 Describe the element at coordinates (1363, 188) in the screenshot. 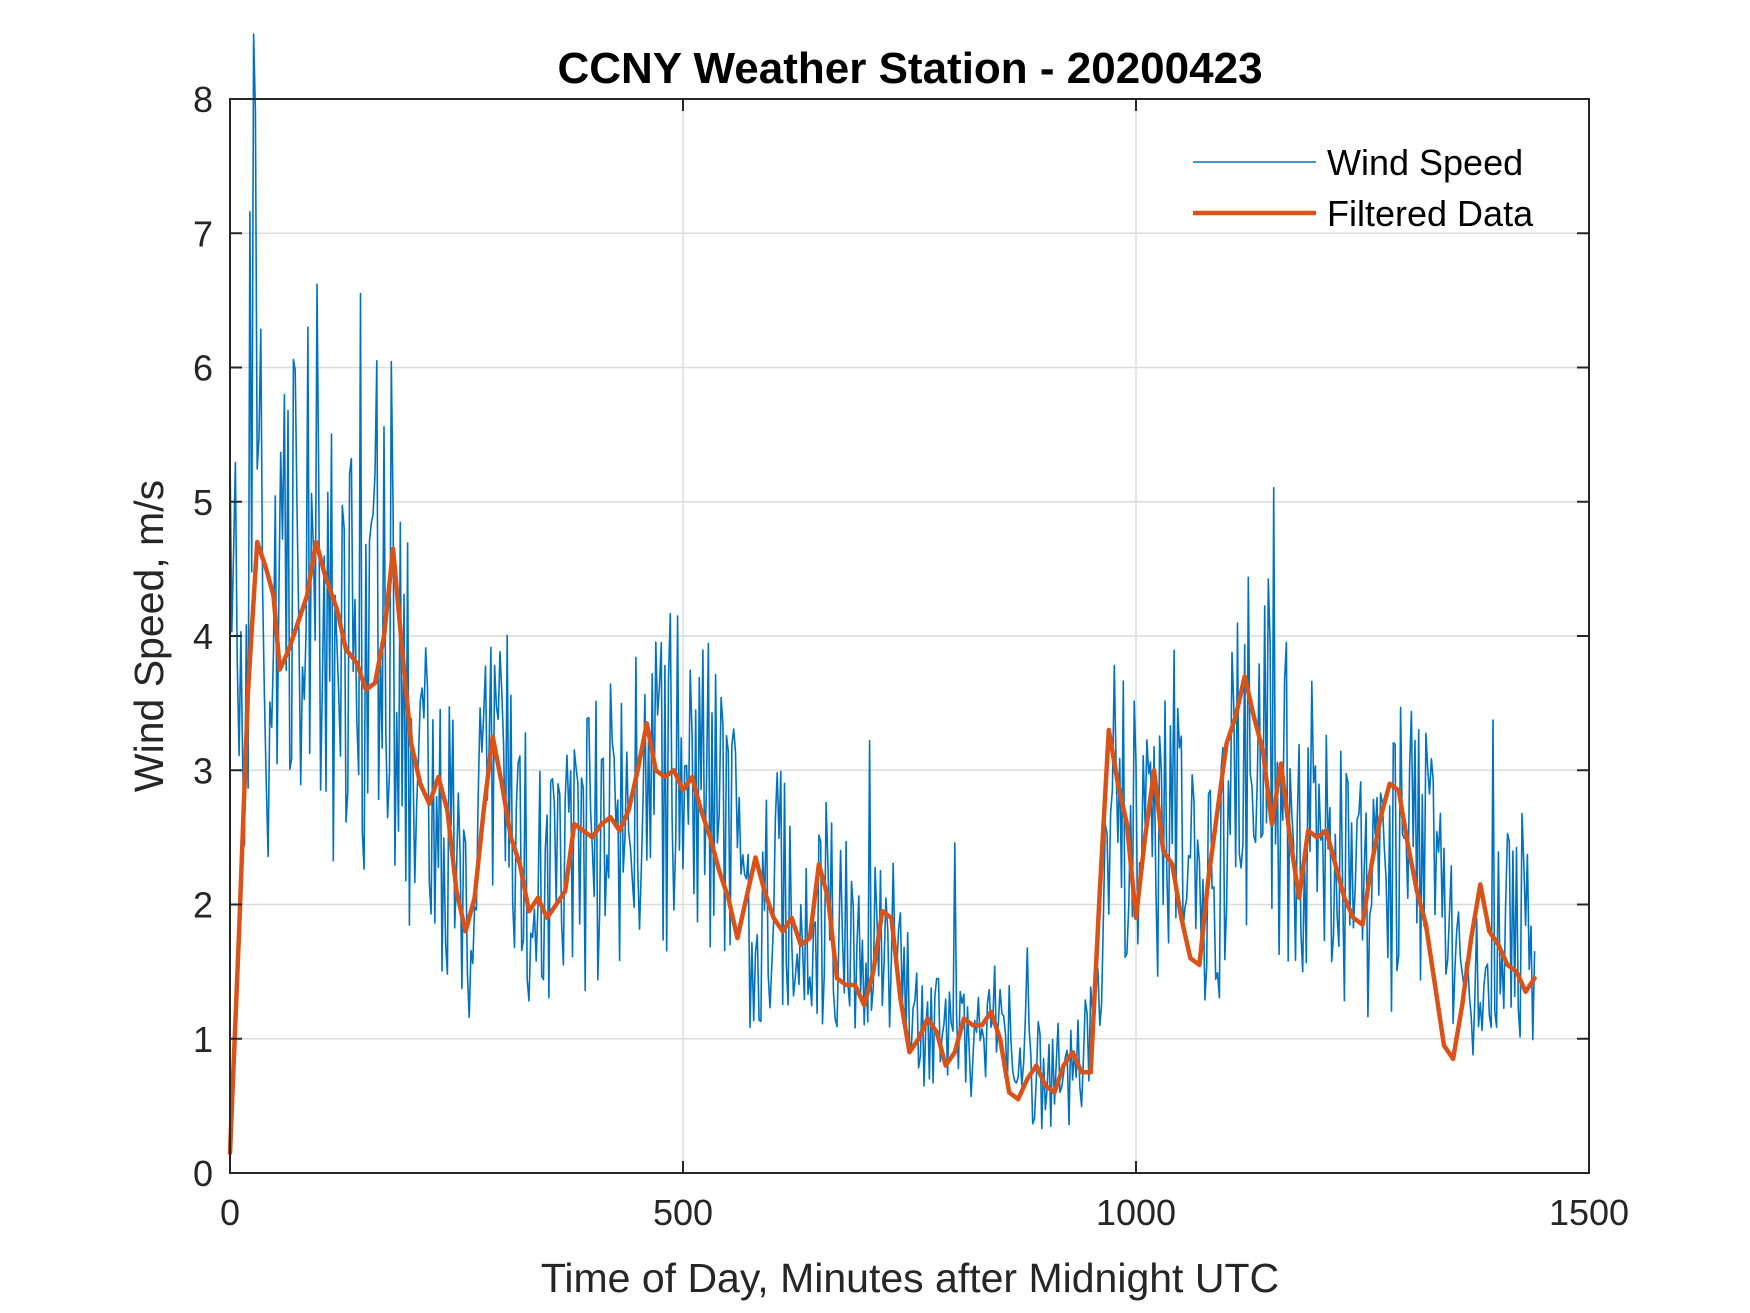

I see `legend: Wind Speed Filtered Data` at that location.